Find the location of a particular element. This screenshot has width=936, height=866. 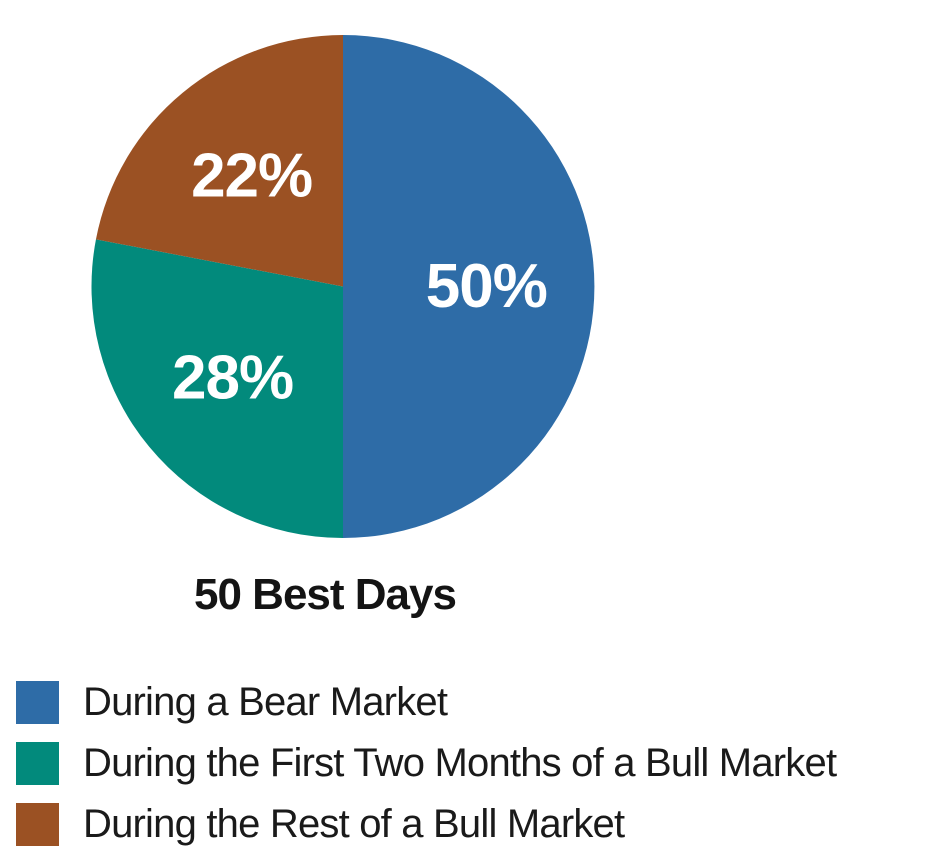

legend-swatch-rest-of-bull is located at coordinates (37, 824).